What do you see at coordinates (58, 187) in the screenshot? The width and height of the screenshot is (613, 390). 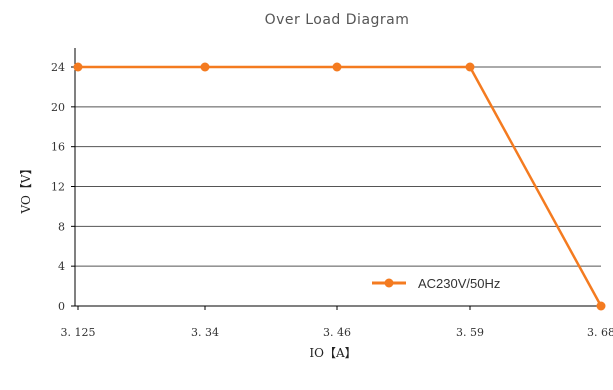 I see `y-tick-label: 12` at bounding box center [58, 187].